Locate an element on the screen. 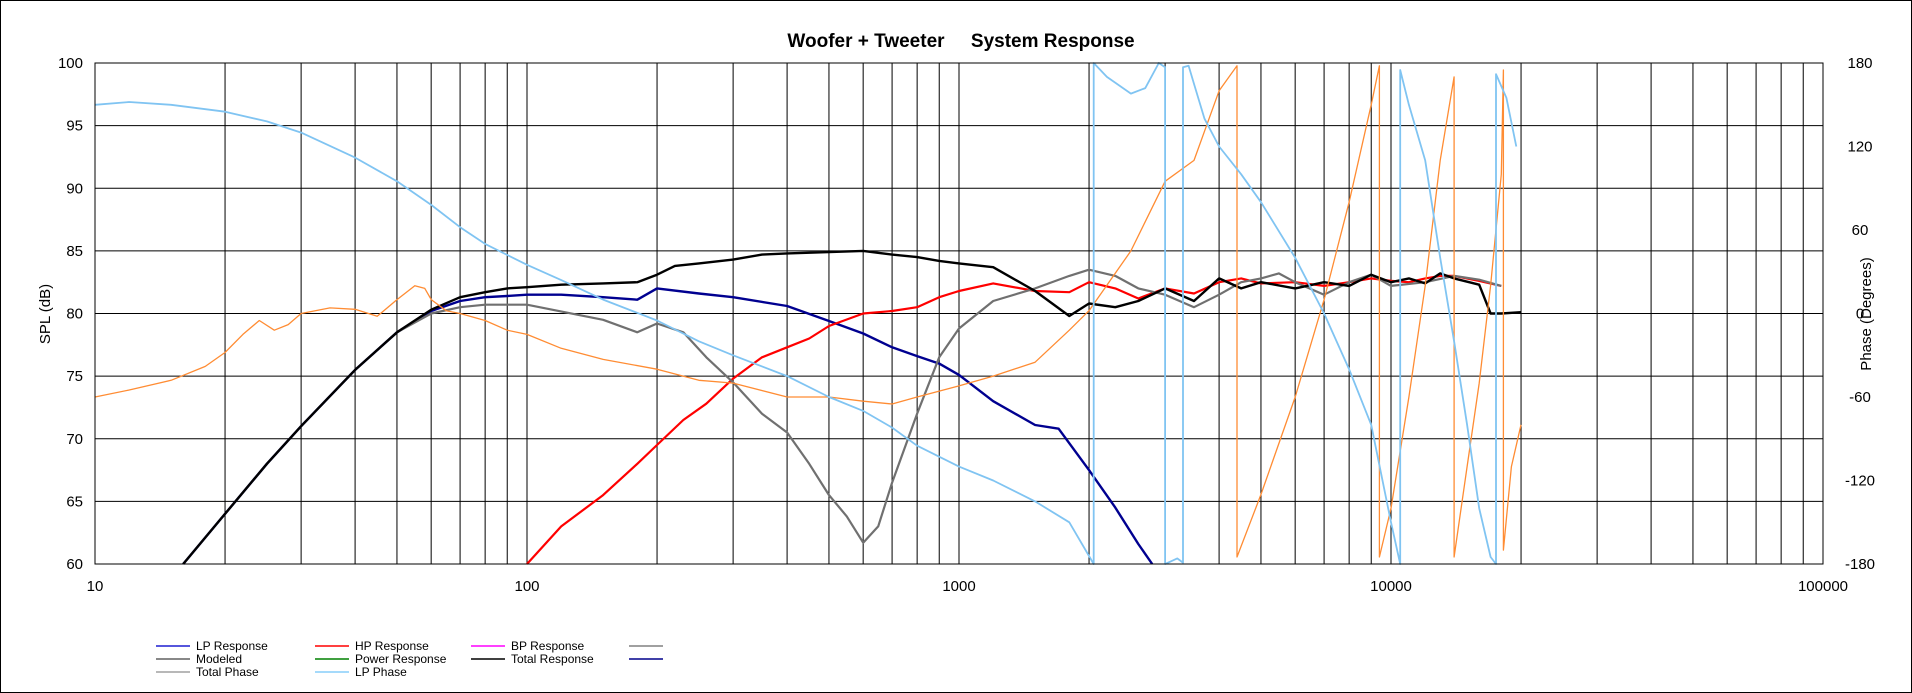  legend-label: Modeled is located at coordinates (219, 659).